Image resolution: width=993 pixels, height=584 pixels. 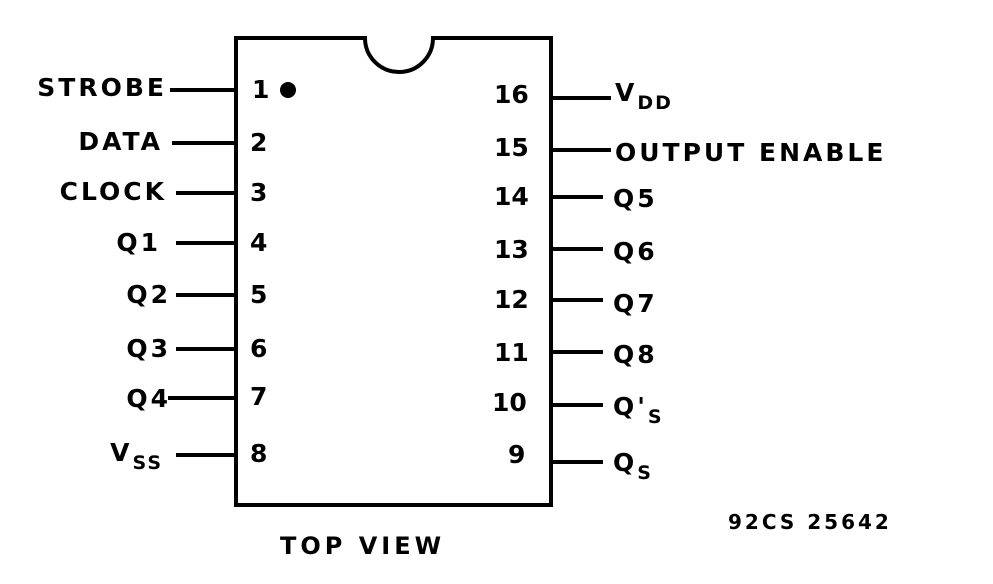 I want to click on pin-label-13: Q6, so click(x=635, y=251).